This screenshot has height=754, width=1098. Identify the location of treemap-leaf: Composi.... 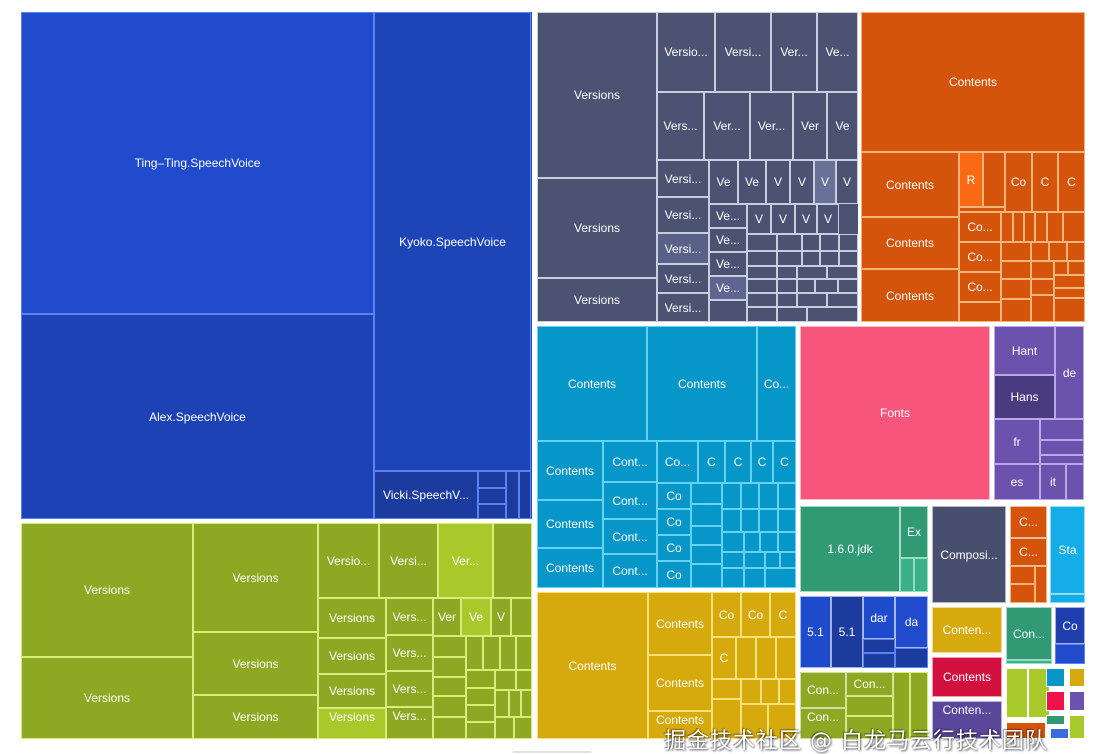
(969, 554).